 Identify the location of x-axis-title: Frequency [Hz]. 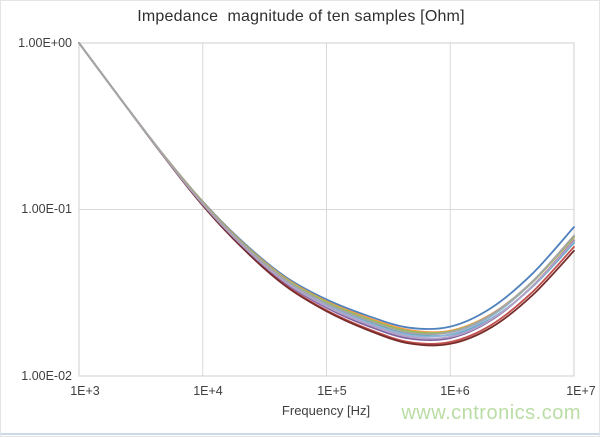
(326, 410).